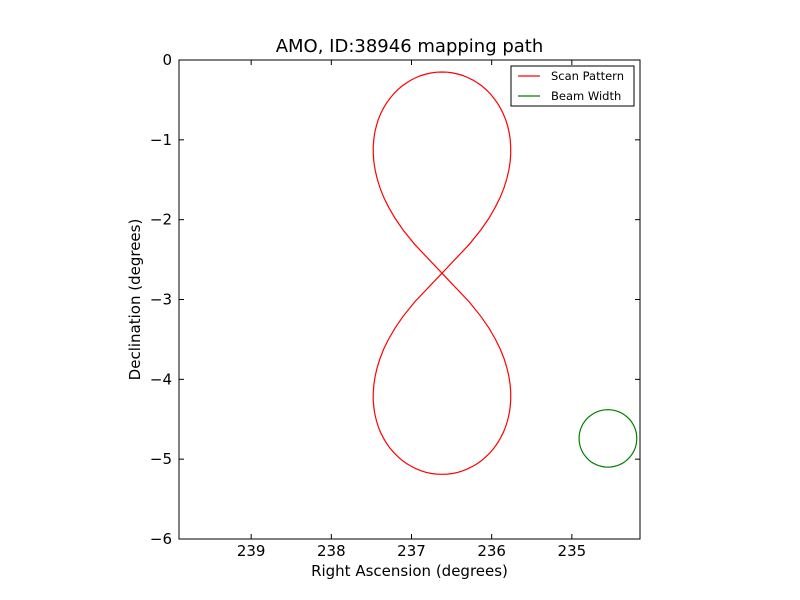 This screenshot has width=800, height=600. What do you see at coordinates (161, 539) in the screenshot?
I see `y-tick-label: −6` at bounding box center [161, 539].